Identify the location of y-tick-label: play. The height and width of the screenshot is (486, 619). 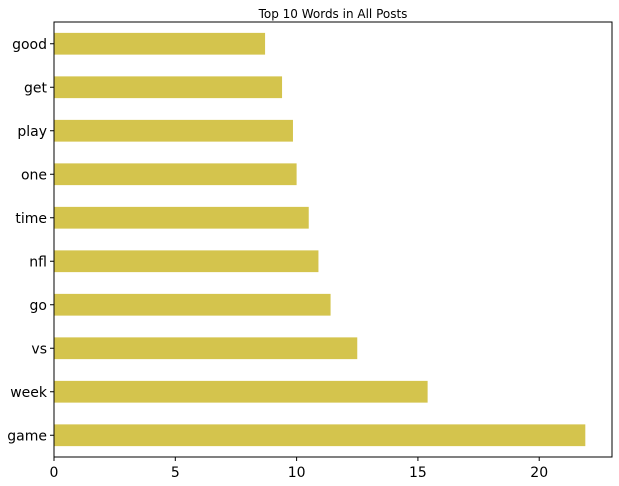
(32, 132).